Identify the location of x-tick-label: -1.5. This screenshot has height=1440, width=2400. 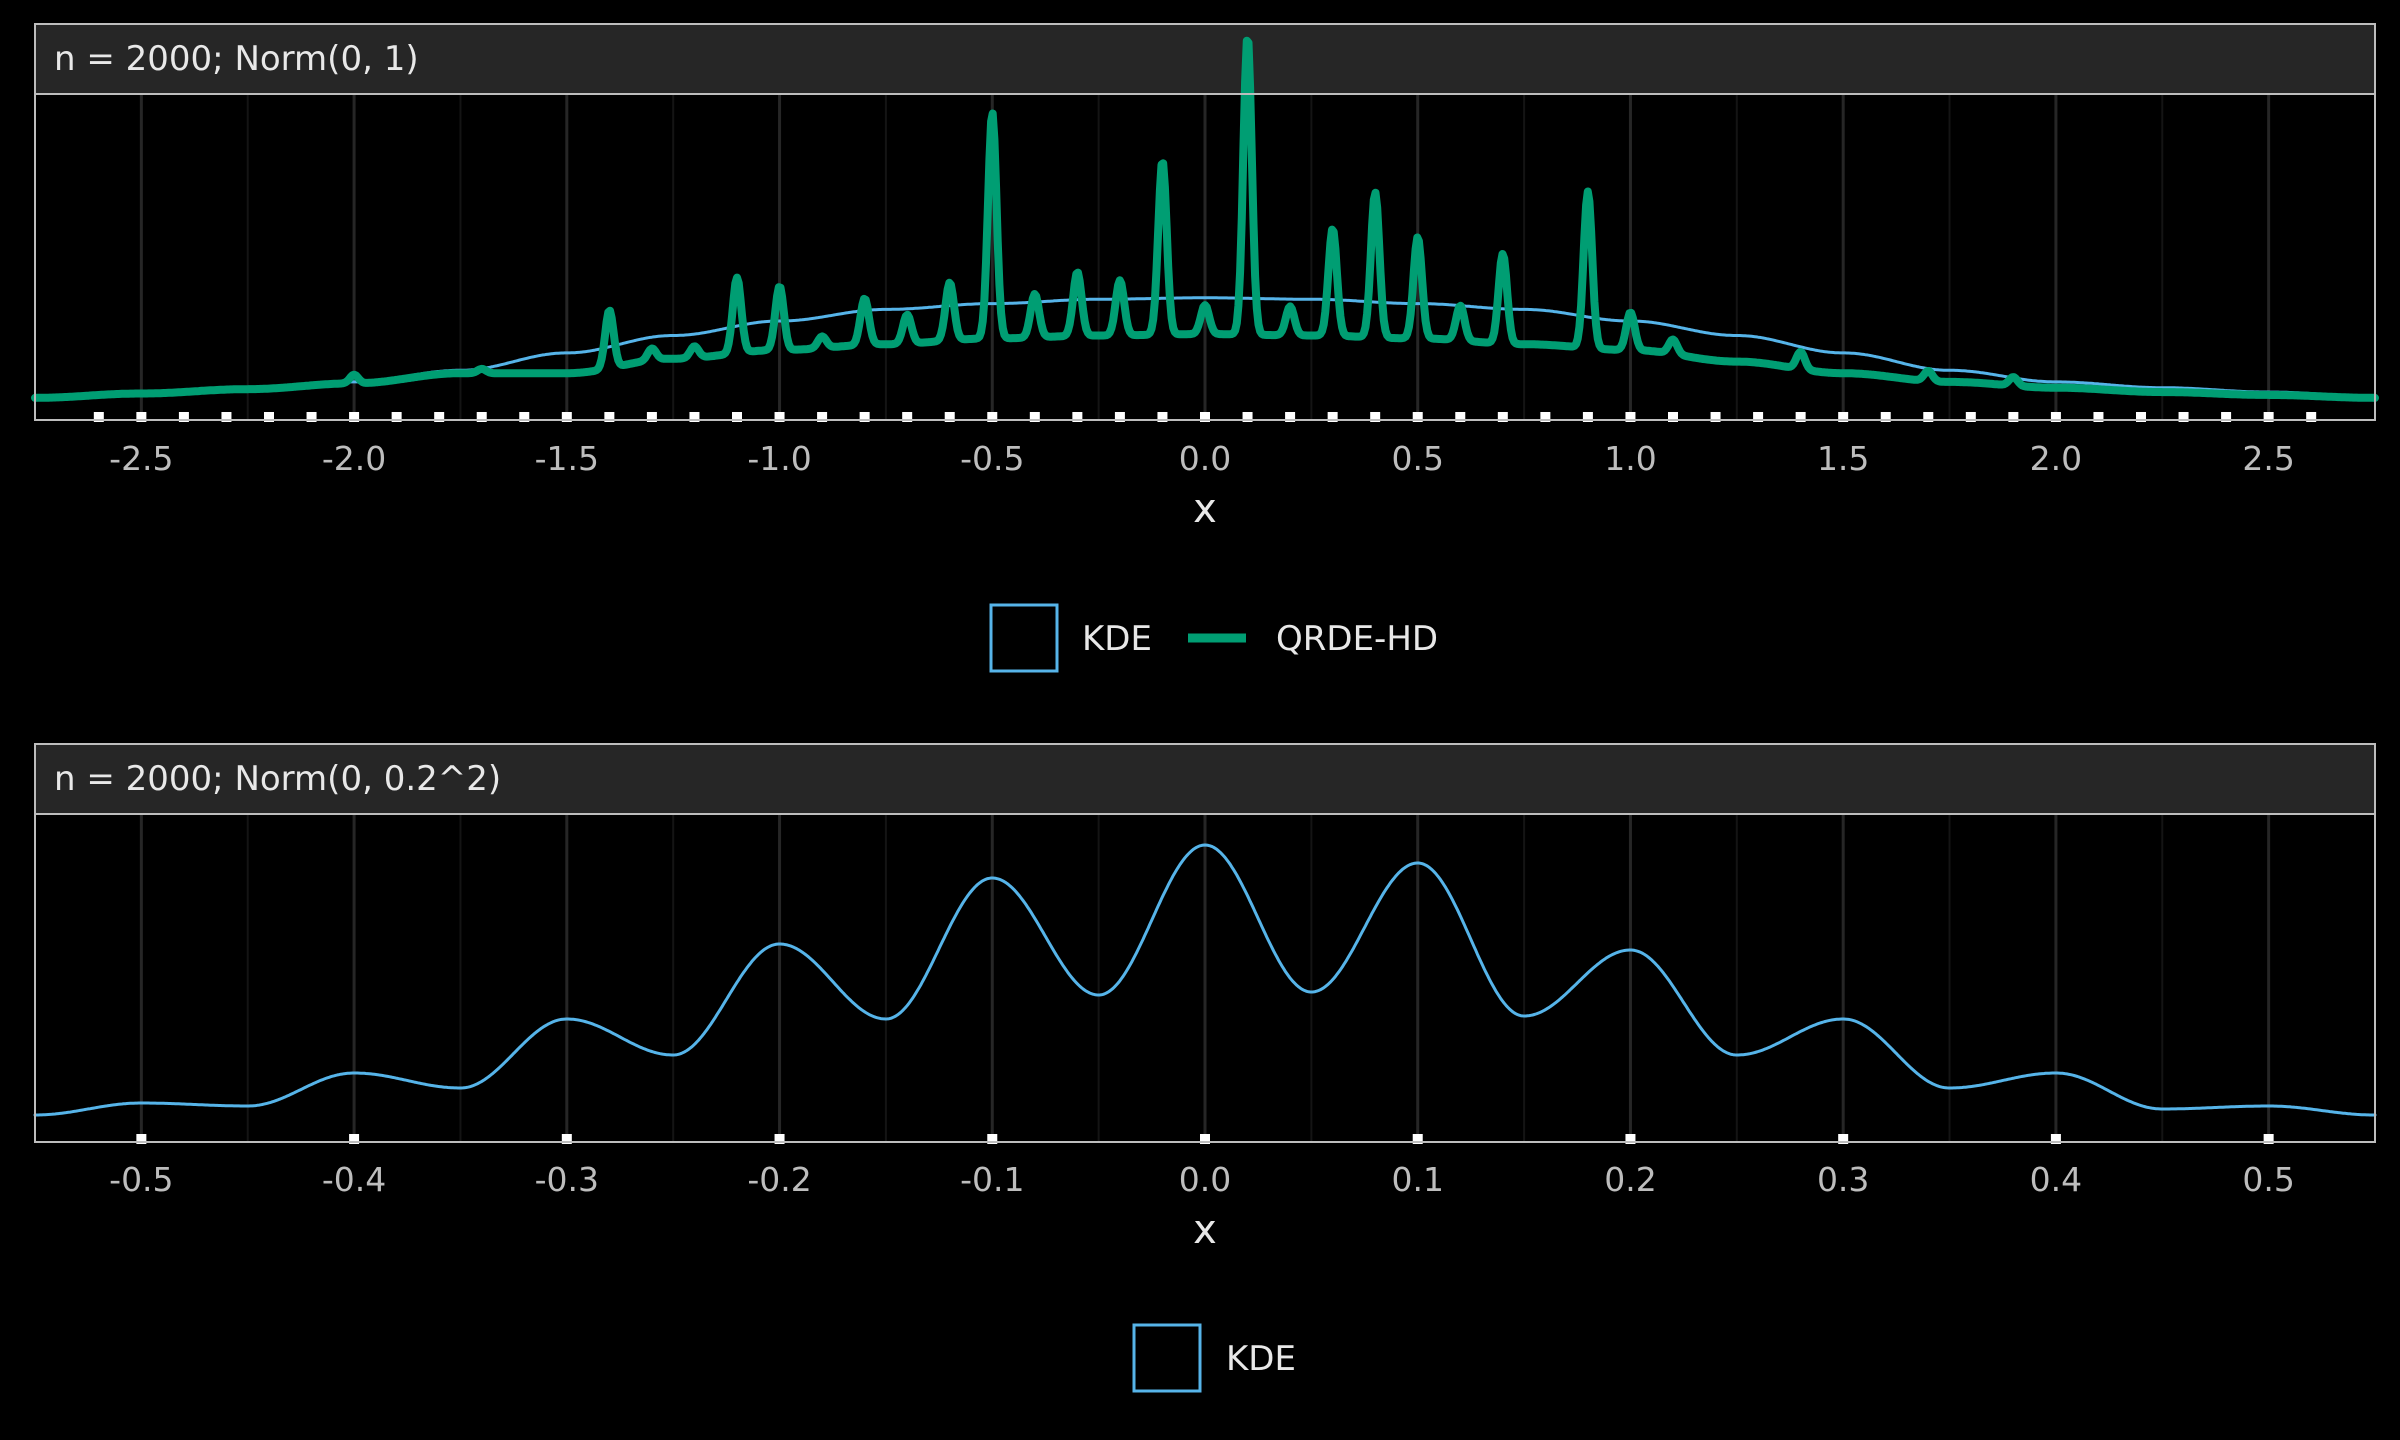
(567, 458).